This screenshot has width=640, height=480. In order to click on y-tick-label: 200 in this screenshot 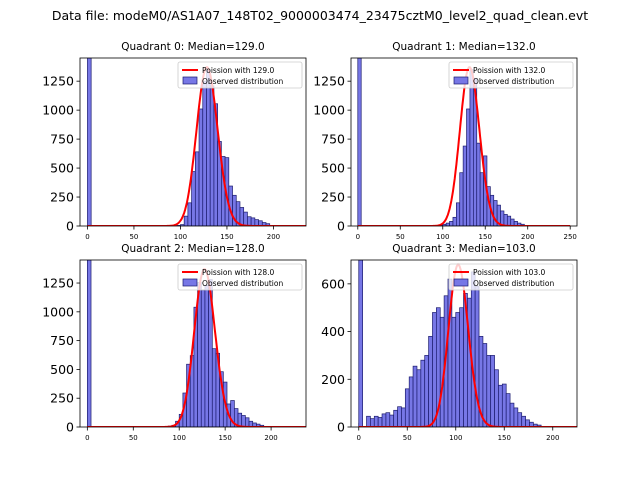, I will do `click(333, 379)`.